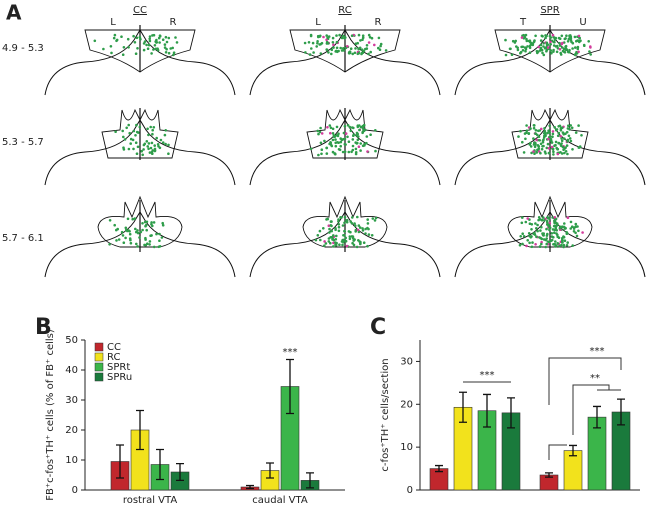 The image size is (660, 507). What do you see at coordinates (119, 377) in the screenshot?
I see `legend-label: SPRu` at bounding box center [119, 377].